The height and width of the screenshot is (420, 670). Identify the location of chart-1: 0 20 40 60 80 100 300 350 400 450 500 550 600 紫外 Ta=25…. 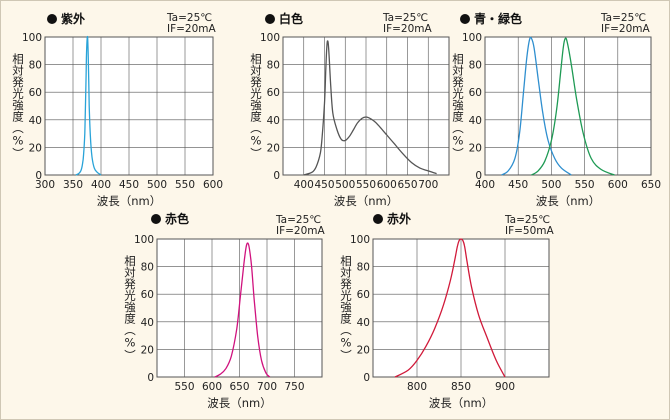
(117, 109).